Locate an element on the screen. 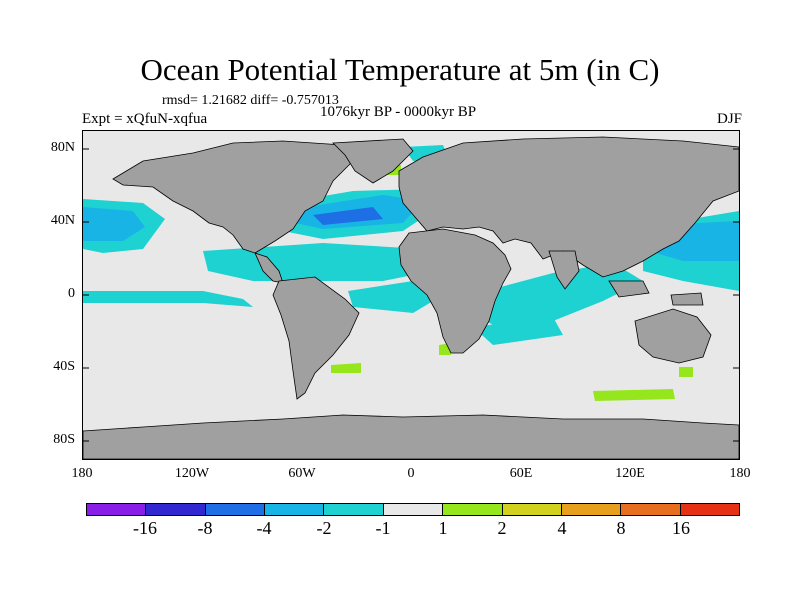  land-north-america is located at coordinates (233, 197).